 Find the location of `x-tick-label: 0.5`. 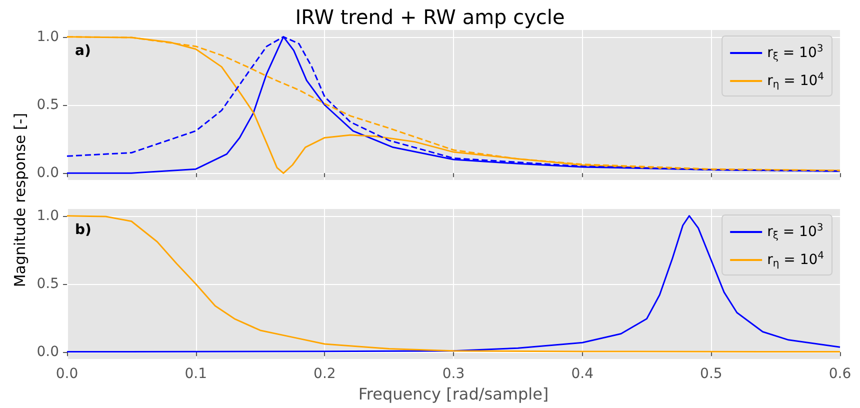

x-tick-label: 0.5 is located at coordinates (711, 374).